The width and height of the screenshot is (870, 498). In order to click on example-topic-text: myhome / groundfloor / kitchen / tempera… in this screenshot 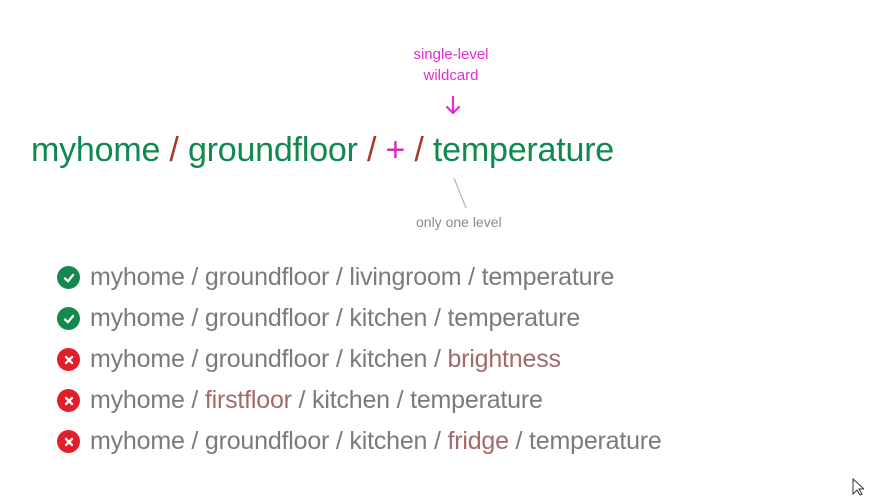, I will do `click(335, 318)`.